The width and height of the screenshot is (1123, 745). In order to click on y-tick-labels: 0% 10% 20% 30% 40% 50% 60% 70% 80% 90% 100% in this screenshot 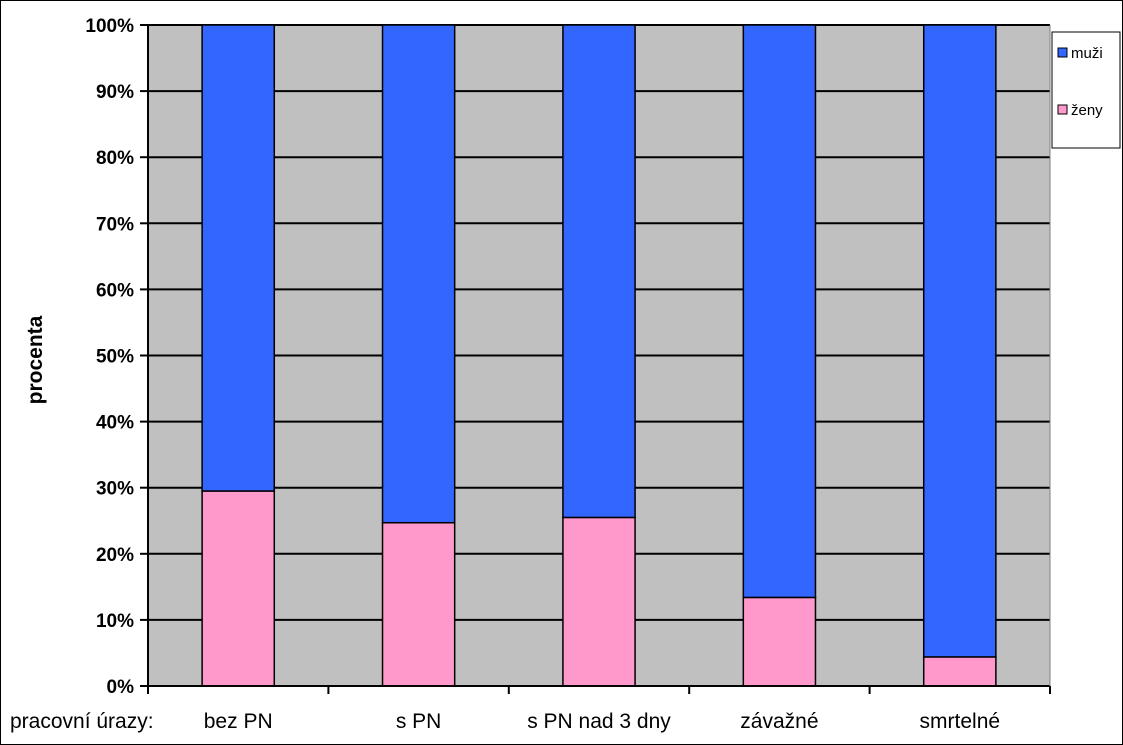, I will do `click(109, 357)`.